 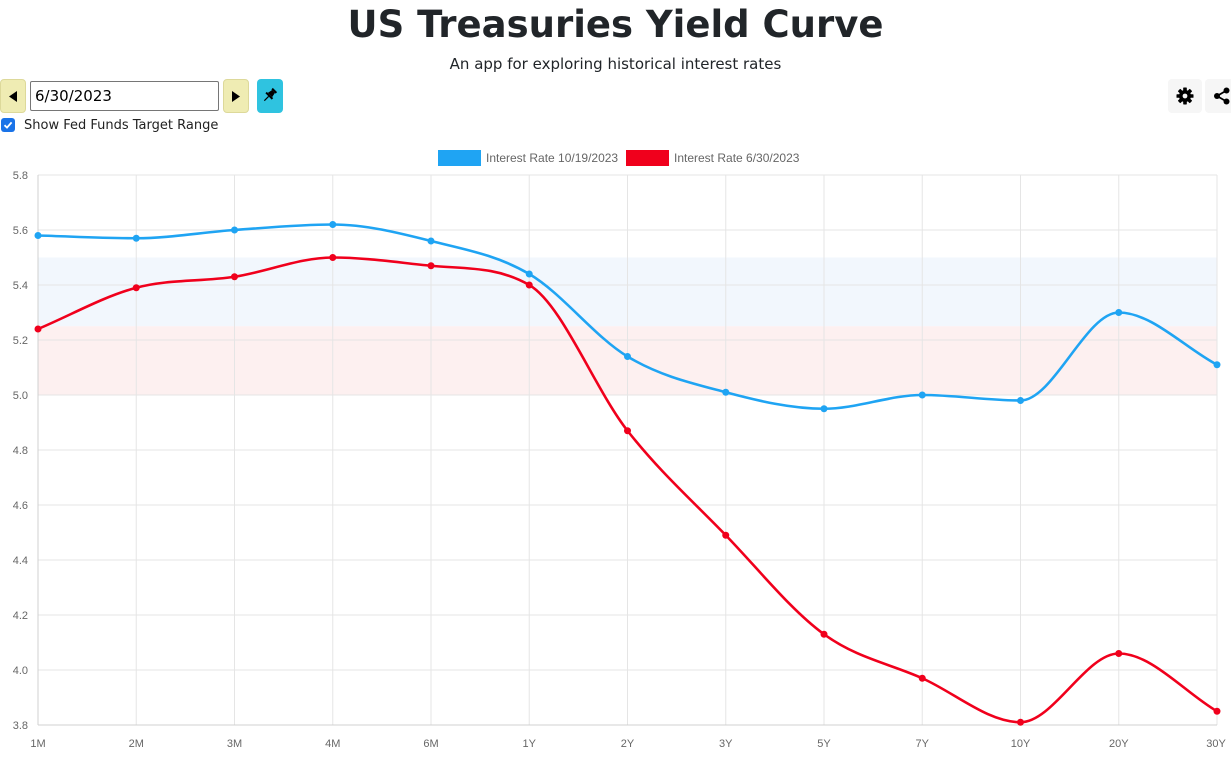 What do you see at coordinates (121, 125) in the screenshot?
I see `fed-funds-checkbox-label: Show Fed Funds Target Range` at bounding box center [121, 125].